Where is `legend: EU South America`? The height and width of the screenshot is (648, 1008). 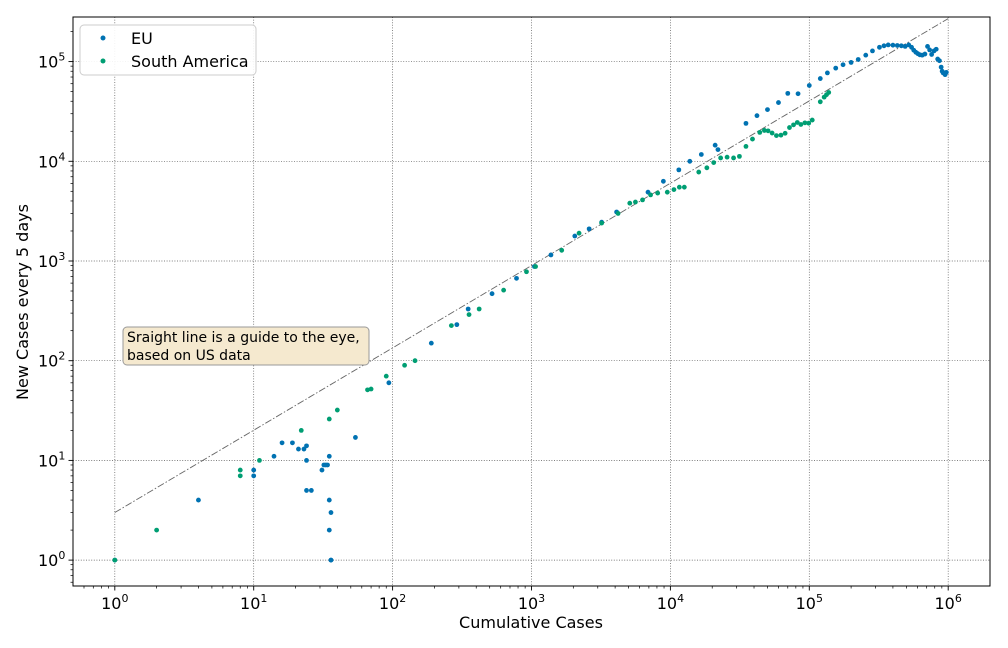 legend: EU South America is located at coordinates (168, 50).